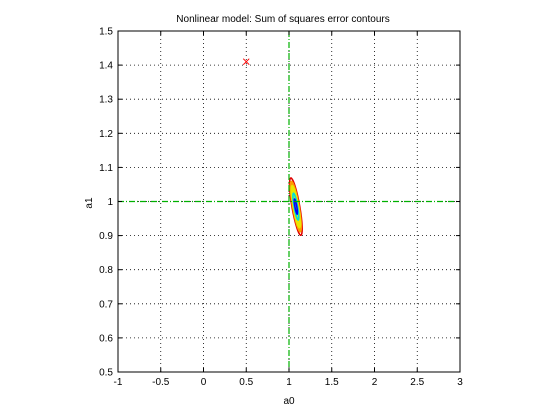 This screenshot has width=560, height=420. Describe the element at coordinates (417, 382) in the screenshot. I see `x-tick-label: 2.5` at that location.